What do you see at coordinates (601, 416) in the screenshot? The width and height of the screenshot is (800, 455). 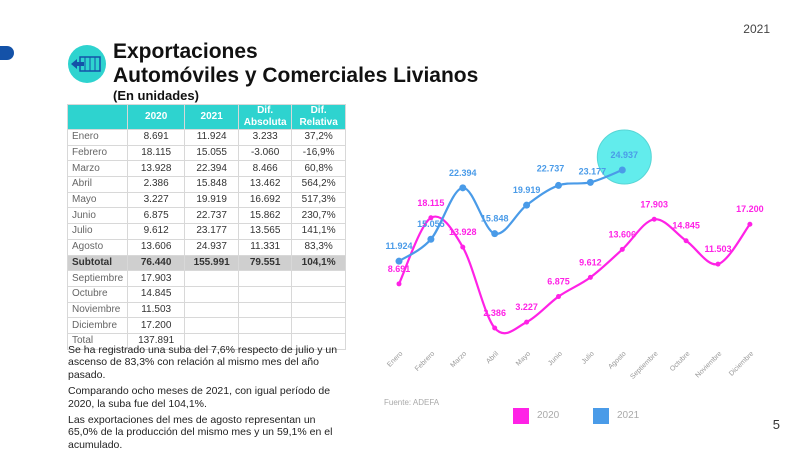 I see `legend-swatch-2021` at bounding box center [601, 416].